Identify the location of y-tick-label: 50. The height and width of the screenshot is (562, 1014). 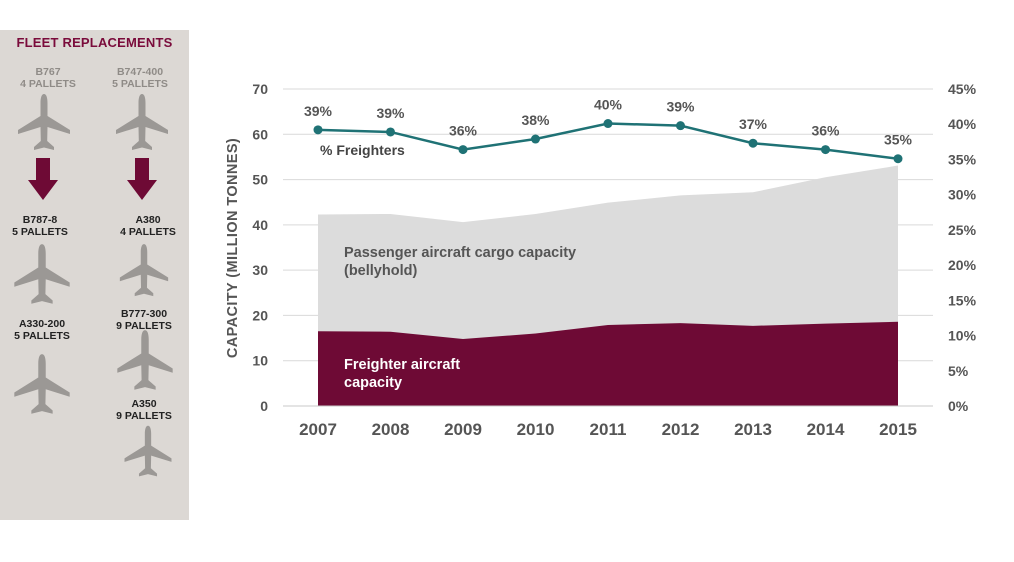
(260, 180).